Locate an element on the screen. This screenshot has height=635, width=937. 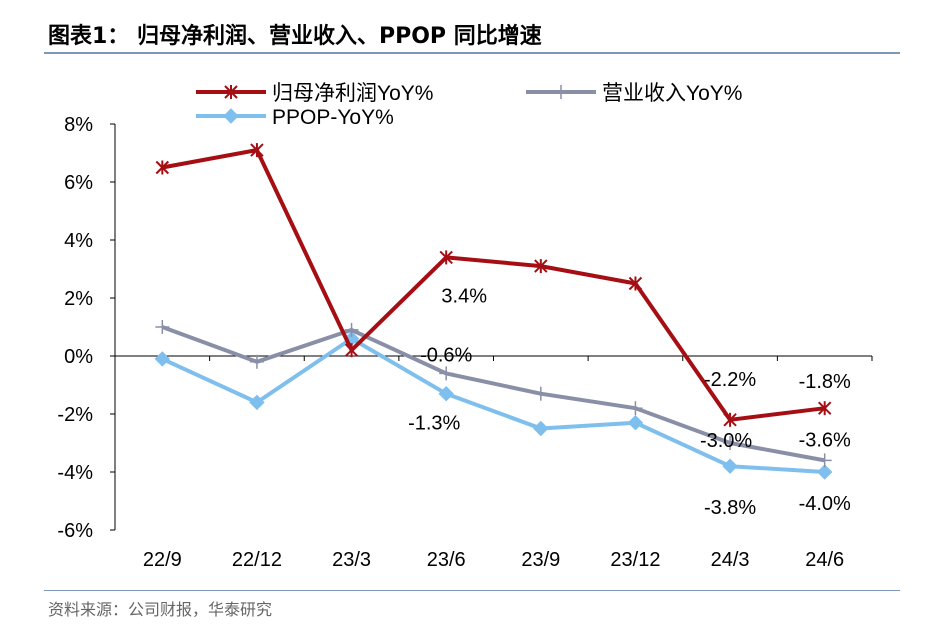
data-label: -2.2% is located at coordinates (730, 380).